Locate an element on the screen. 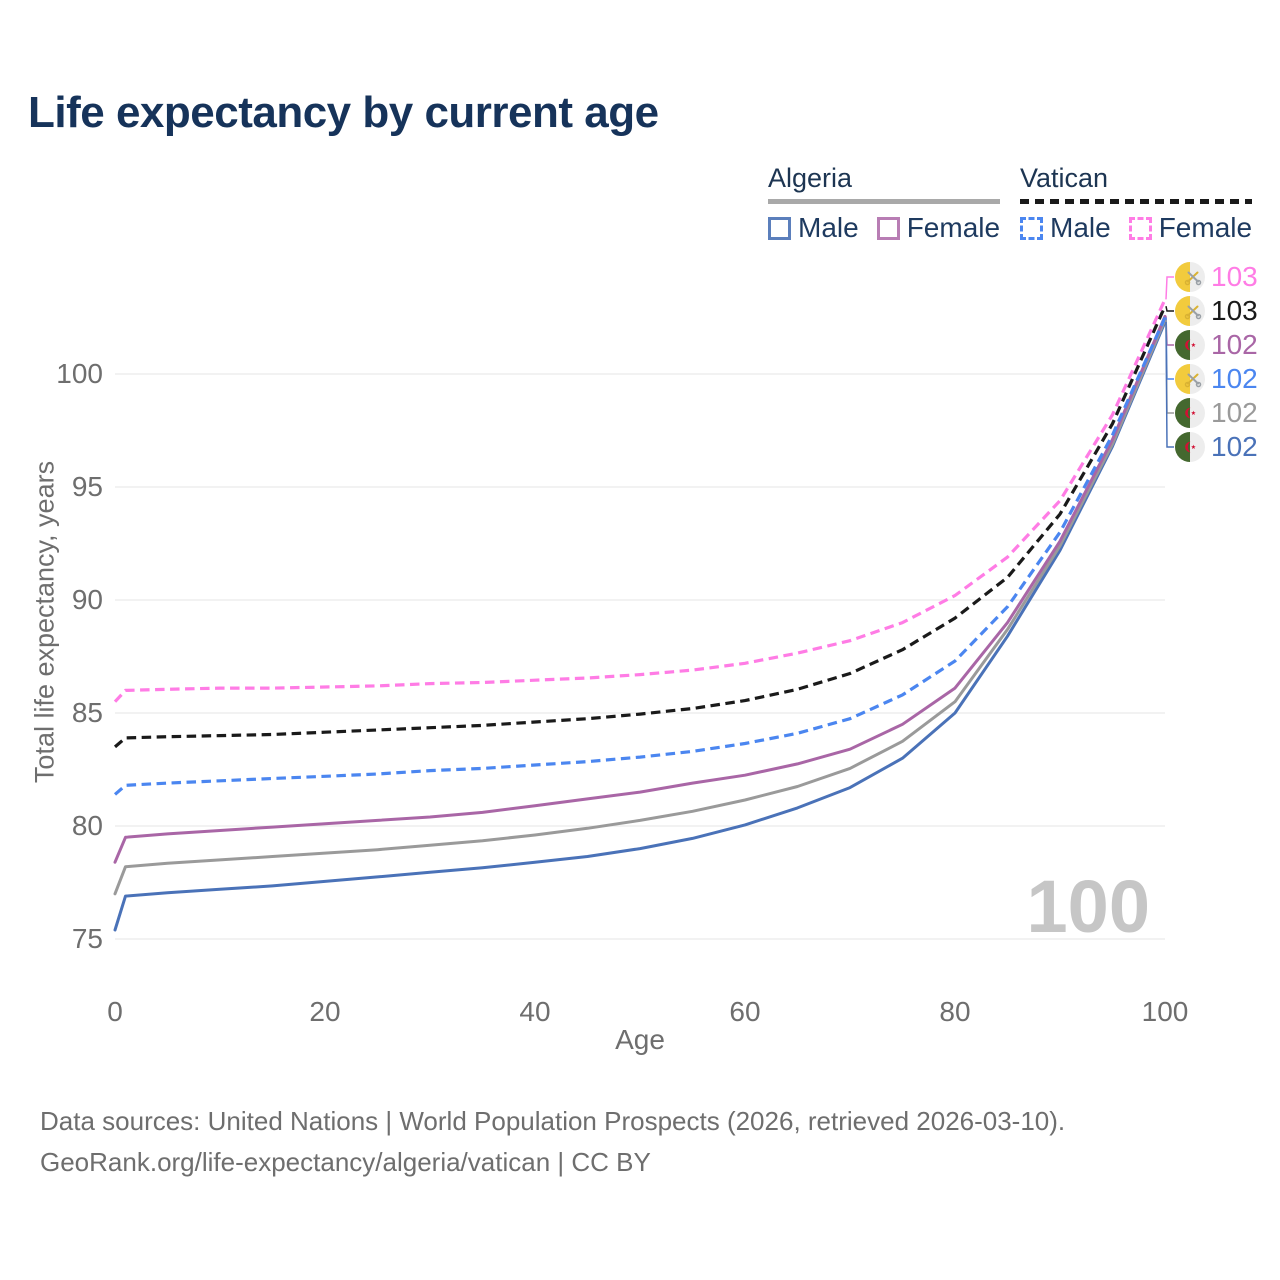 The image size is (1280, 1280). y-axis-title: Total life expectancy, years is located at coordinates (44, 622).